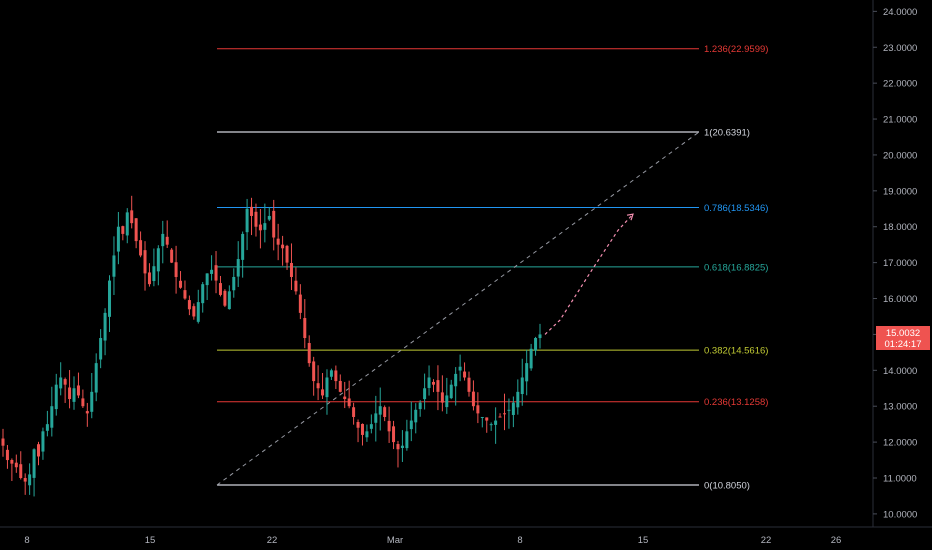 The width and height of the screenshot is (932, 550). What do you see at coordinates (900, 84) in the screenshot?
I see `price-tick-label: 22.0000` at bounding box center [900, 84].